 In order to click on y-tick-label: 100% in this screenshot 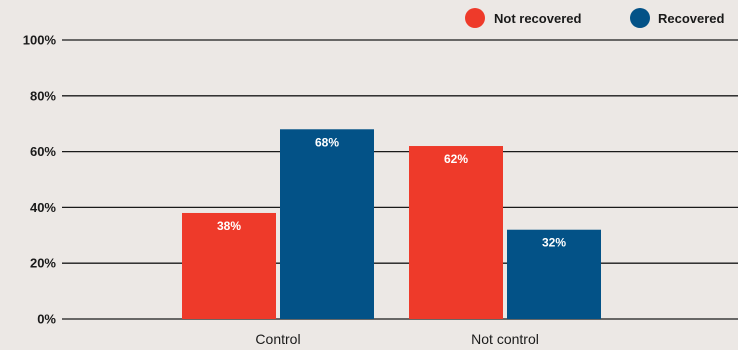, I will do `click(40, 40)`.